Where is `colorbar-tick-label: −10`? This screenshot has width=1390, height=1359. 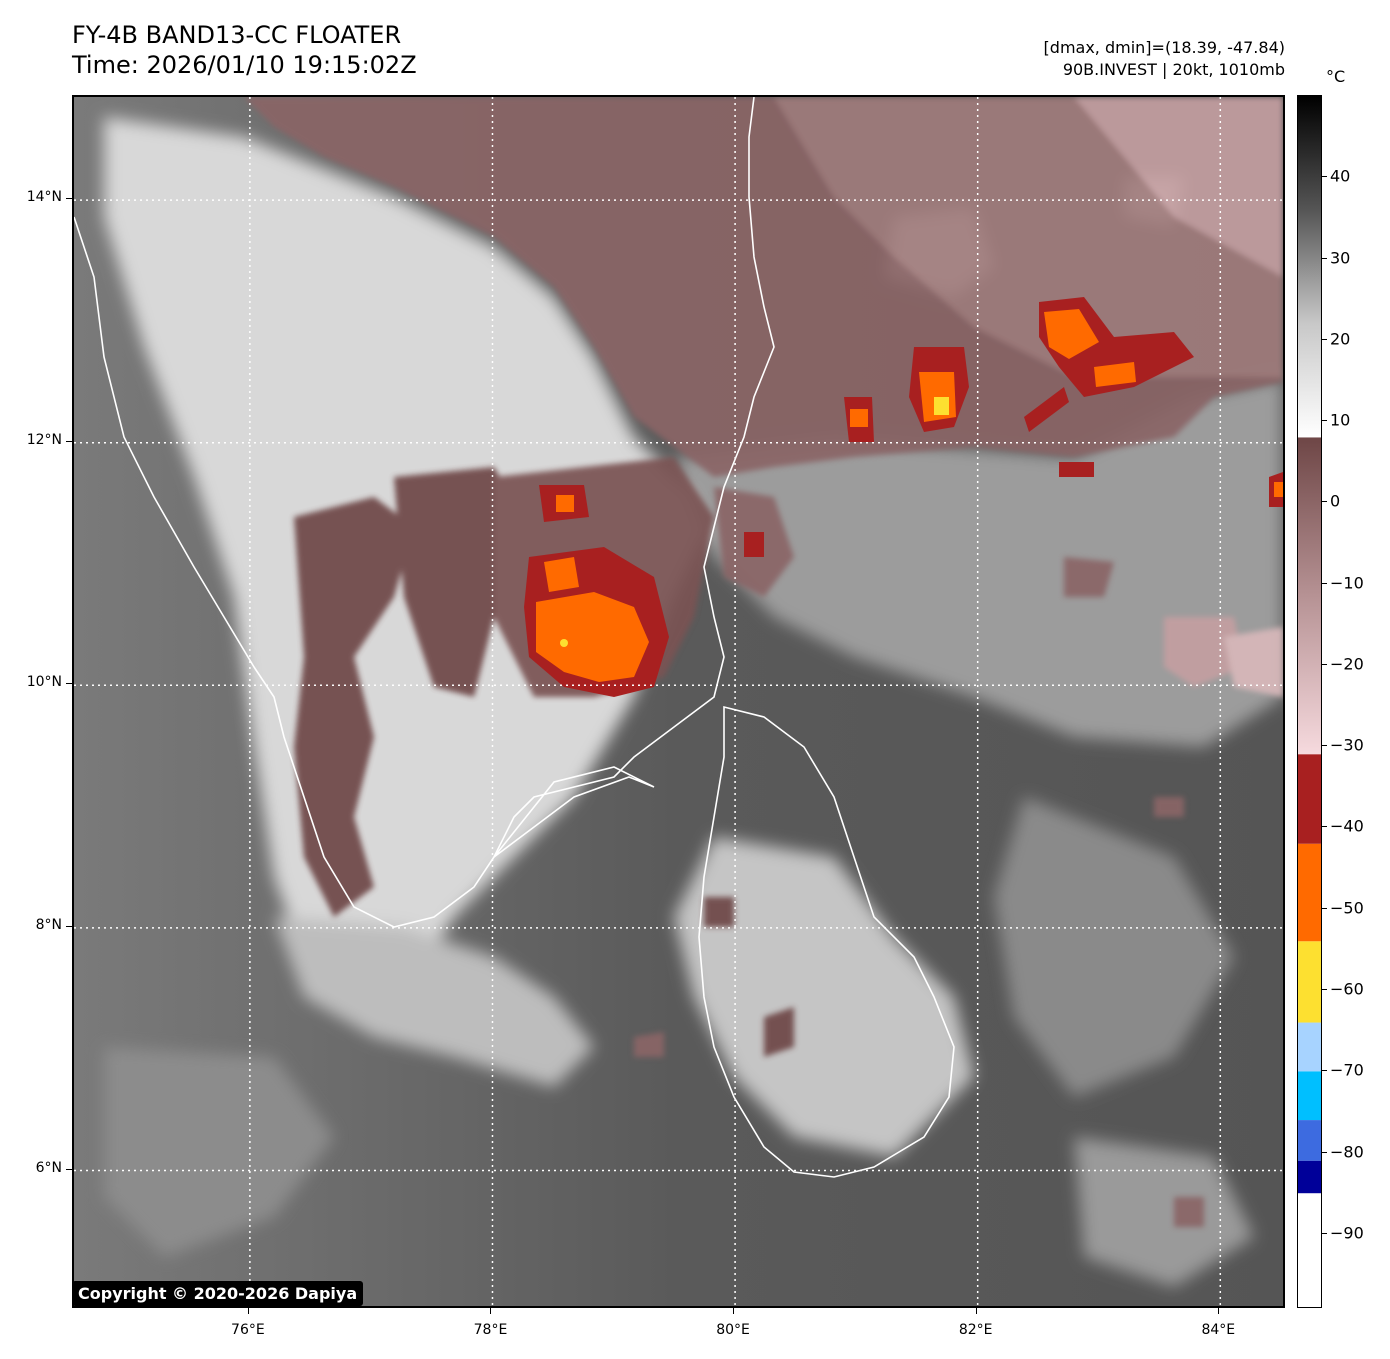
colorbar-tick-label: −10 is located at coordinates (1347, 583).